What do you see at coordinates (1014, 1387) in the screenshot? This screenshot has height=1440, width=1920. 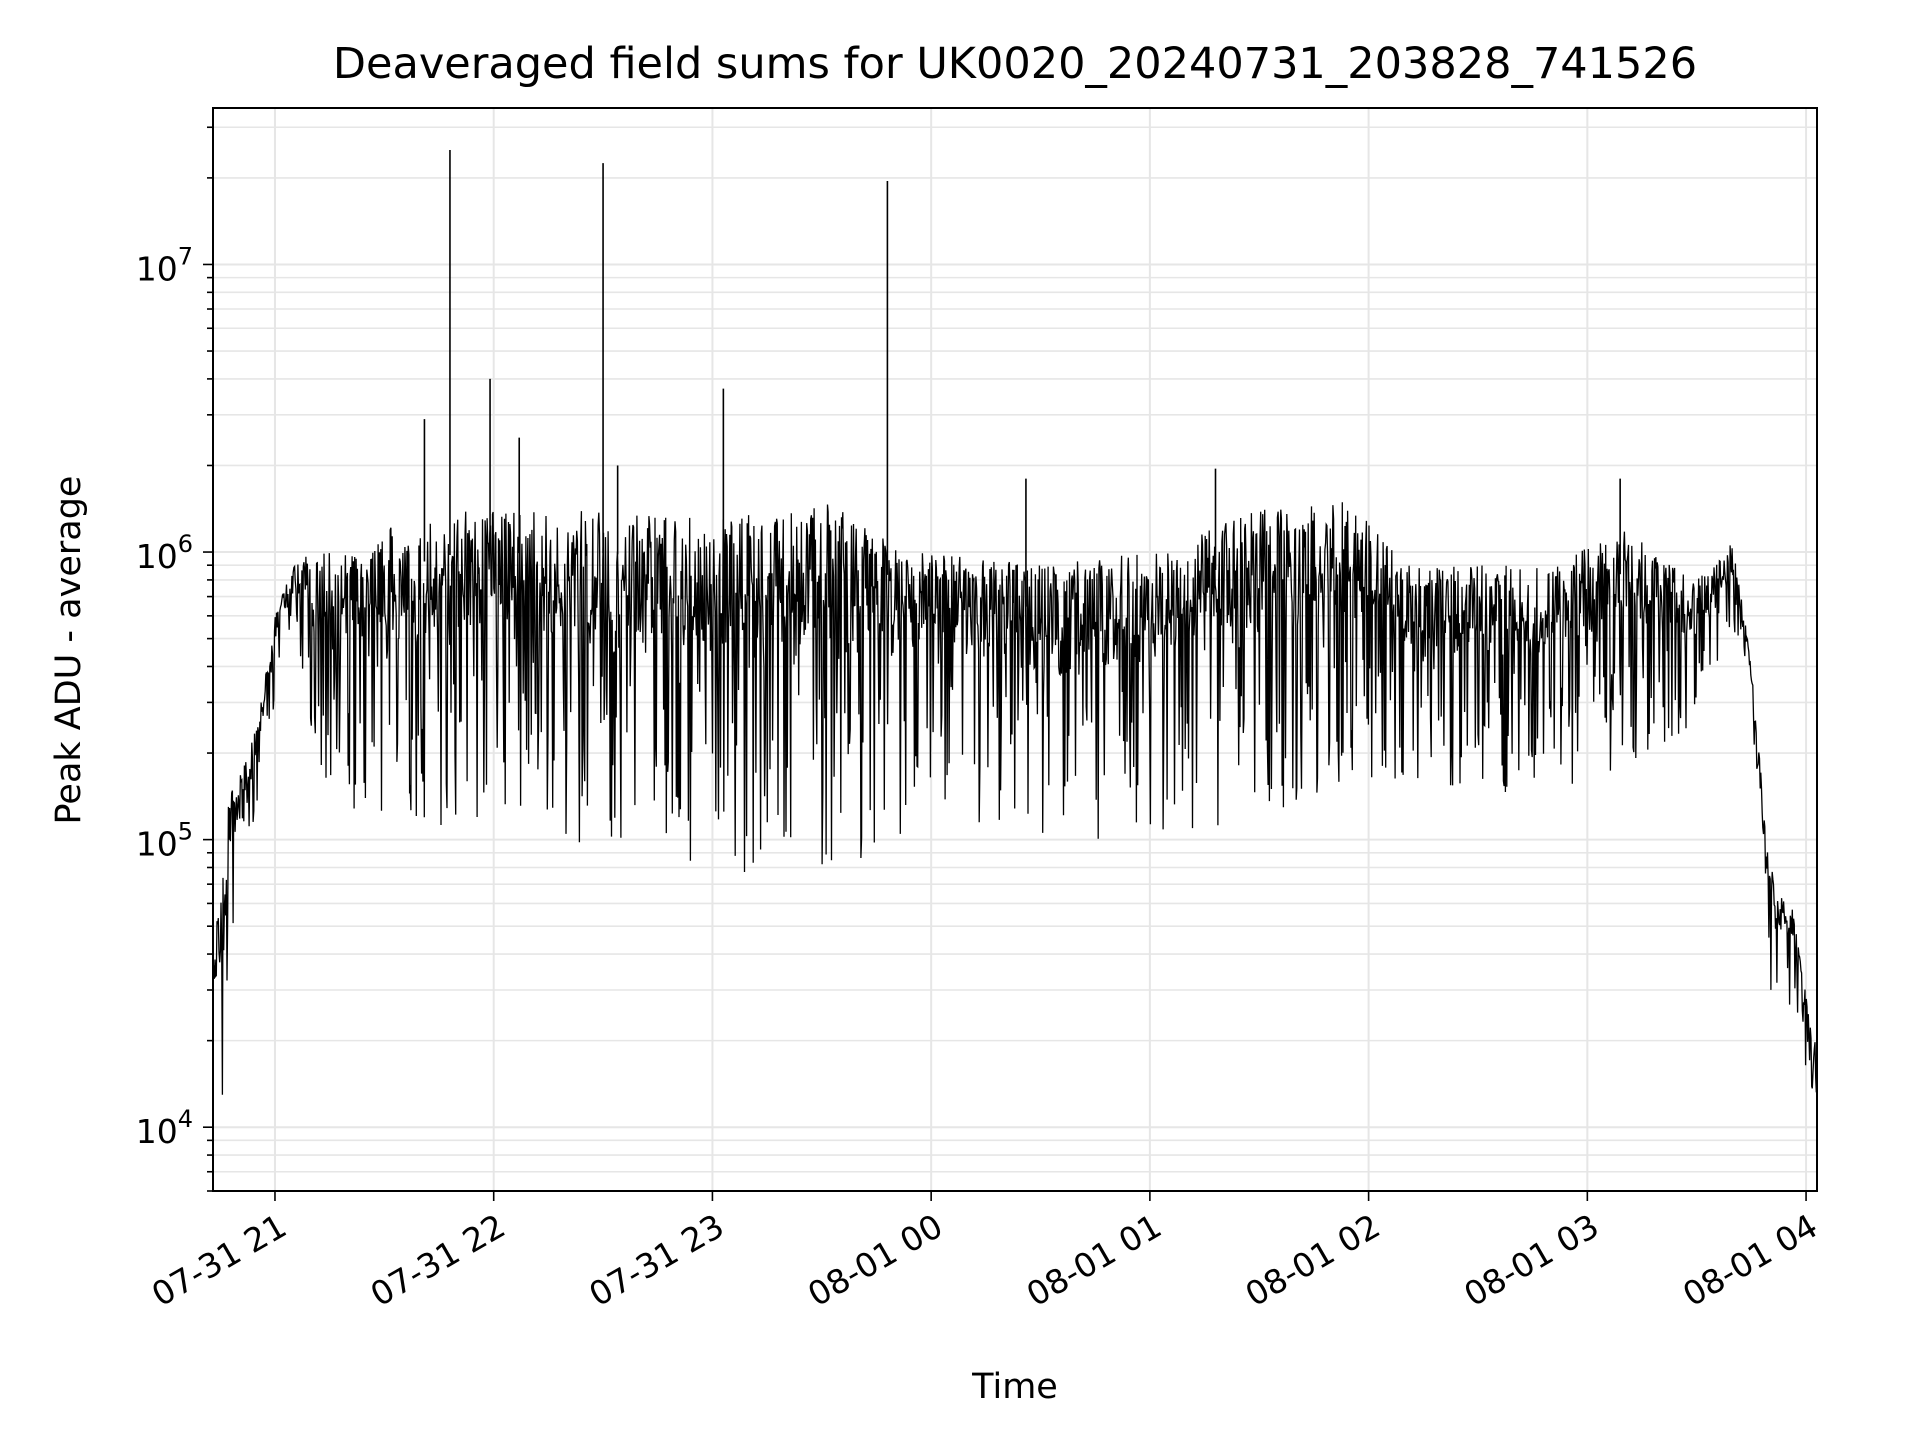 I see `x-axis-label: Time` at bounding box center [1014, 1387].